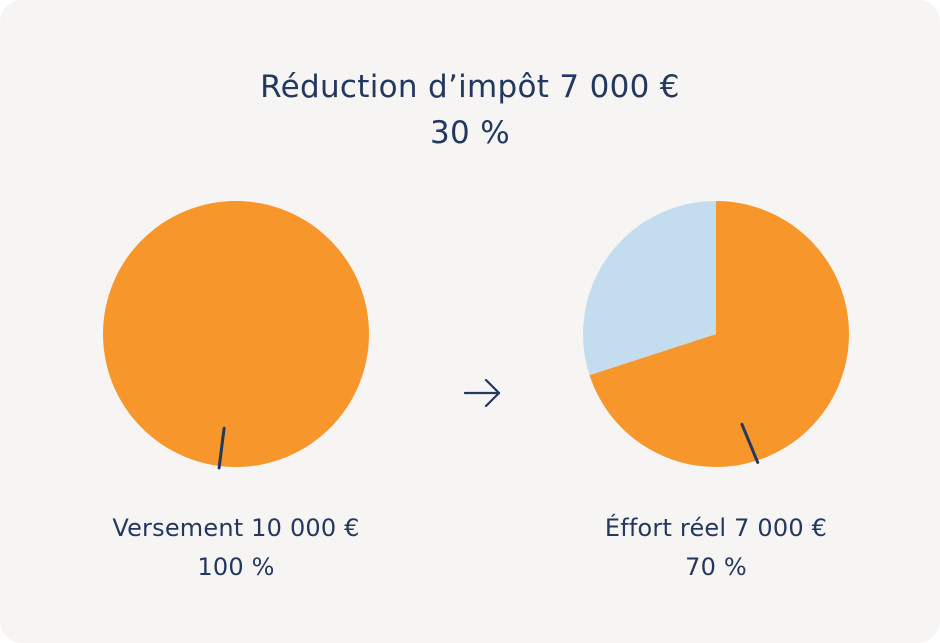 The height and width of the screenshot is (643, 940). I want to click on caption-versement-percent: 100 %, so click(236, 567).